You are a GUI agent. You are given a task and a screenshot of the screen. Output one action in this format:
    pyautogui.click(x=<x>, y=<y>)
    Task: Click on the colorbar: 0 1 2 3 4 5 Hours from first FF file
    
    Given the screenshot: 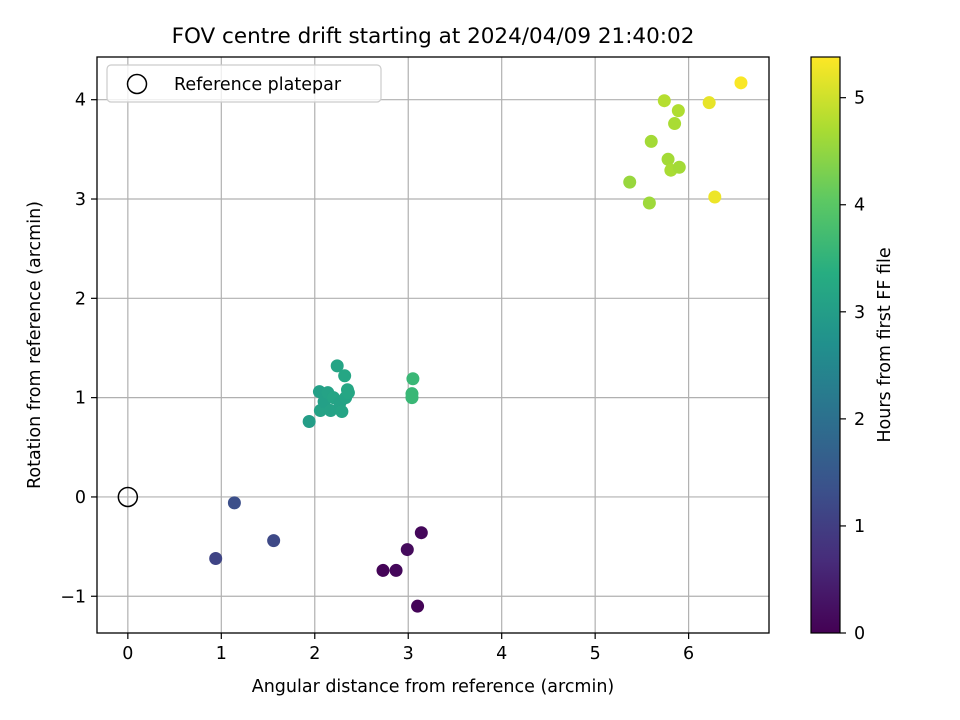 What is the action you would take?
    pyautogui.click(x=852, y=350)
    